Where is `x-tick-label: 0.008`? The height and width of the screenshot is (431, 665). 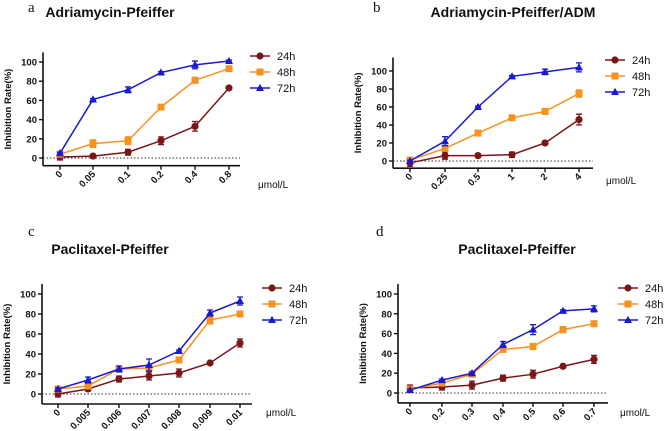 x-tick-label: 0.008 is located at coordinates (172, 419).